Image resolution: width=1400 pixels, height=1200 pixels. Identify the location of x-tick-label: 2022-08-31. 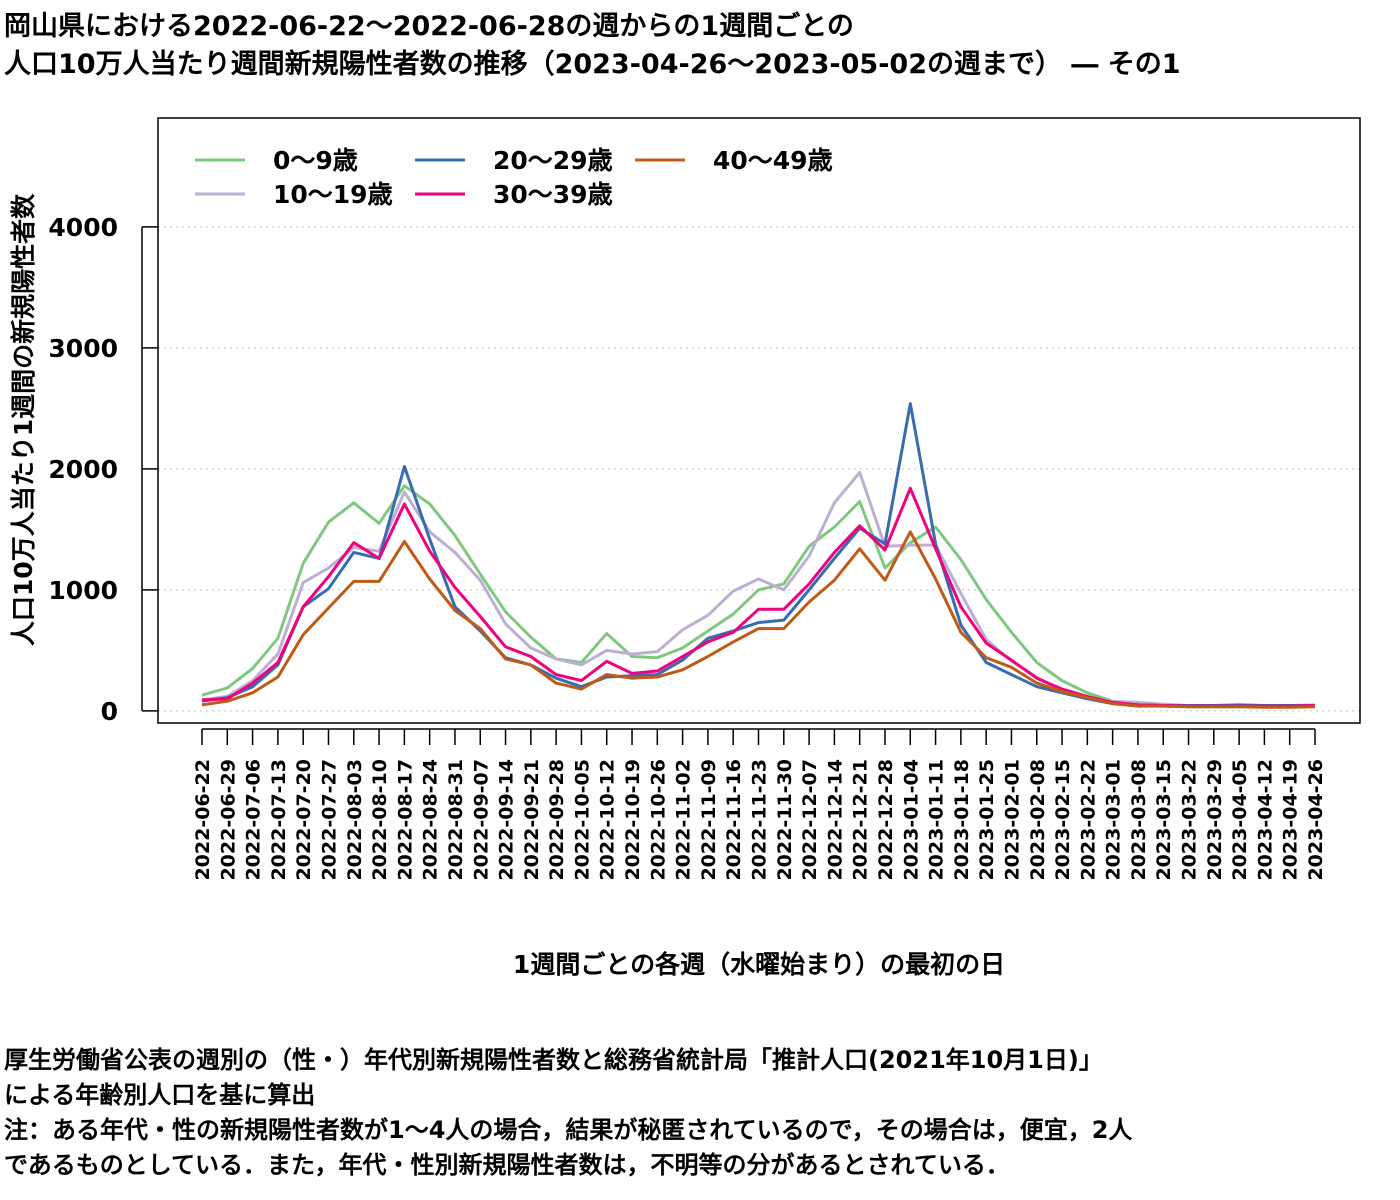
(456, 820).